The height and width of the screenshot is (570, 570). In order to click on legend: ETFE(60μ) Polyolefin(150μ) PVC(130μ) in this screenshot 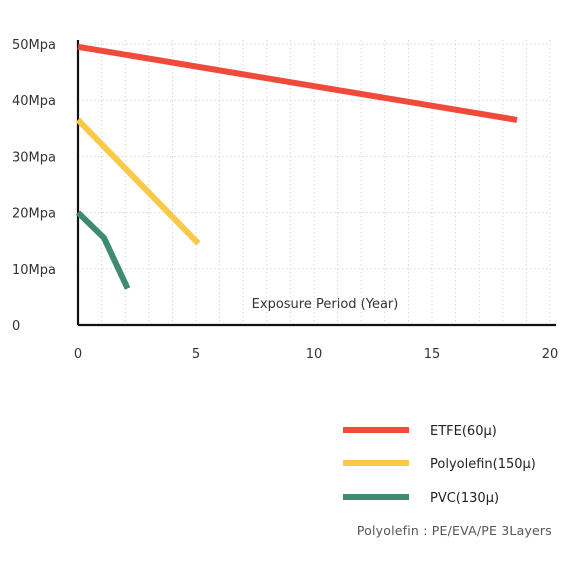, I will do `click(439, 465)`.